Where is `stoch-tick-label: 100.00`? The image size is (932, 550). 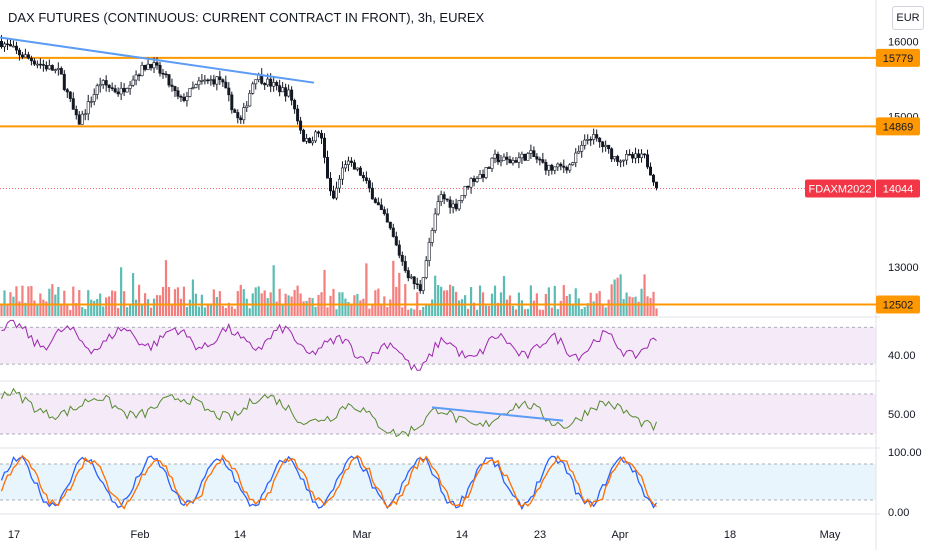
stoch-tick-label: 100.00 is located at coordinates (905, 453).